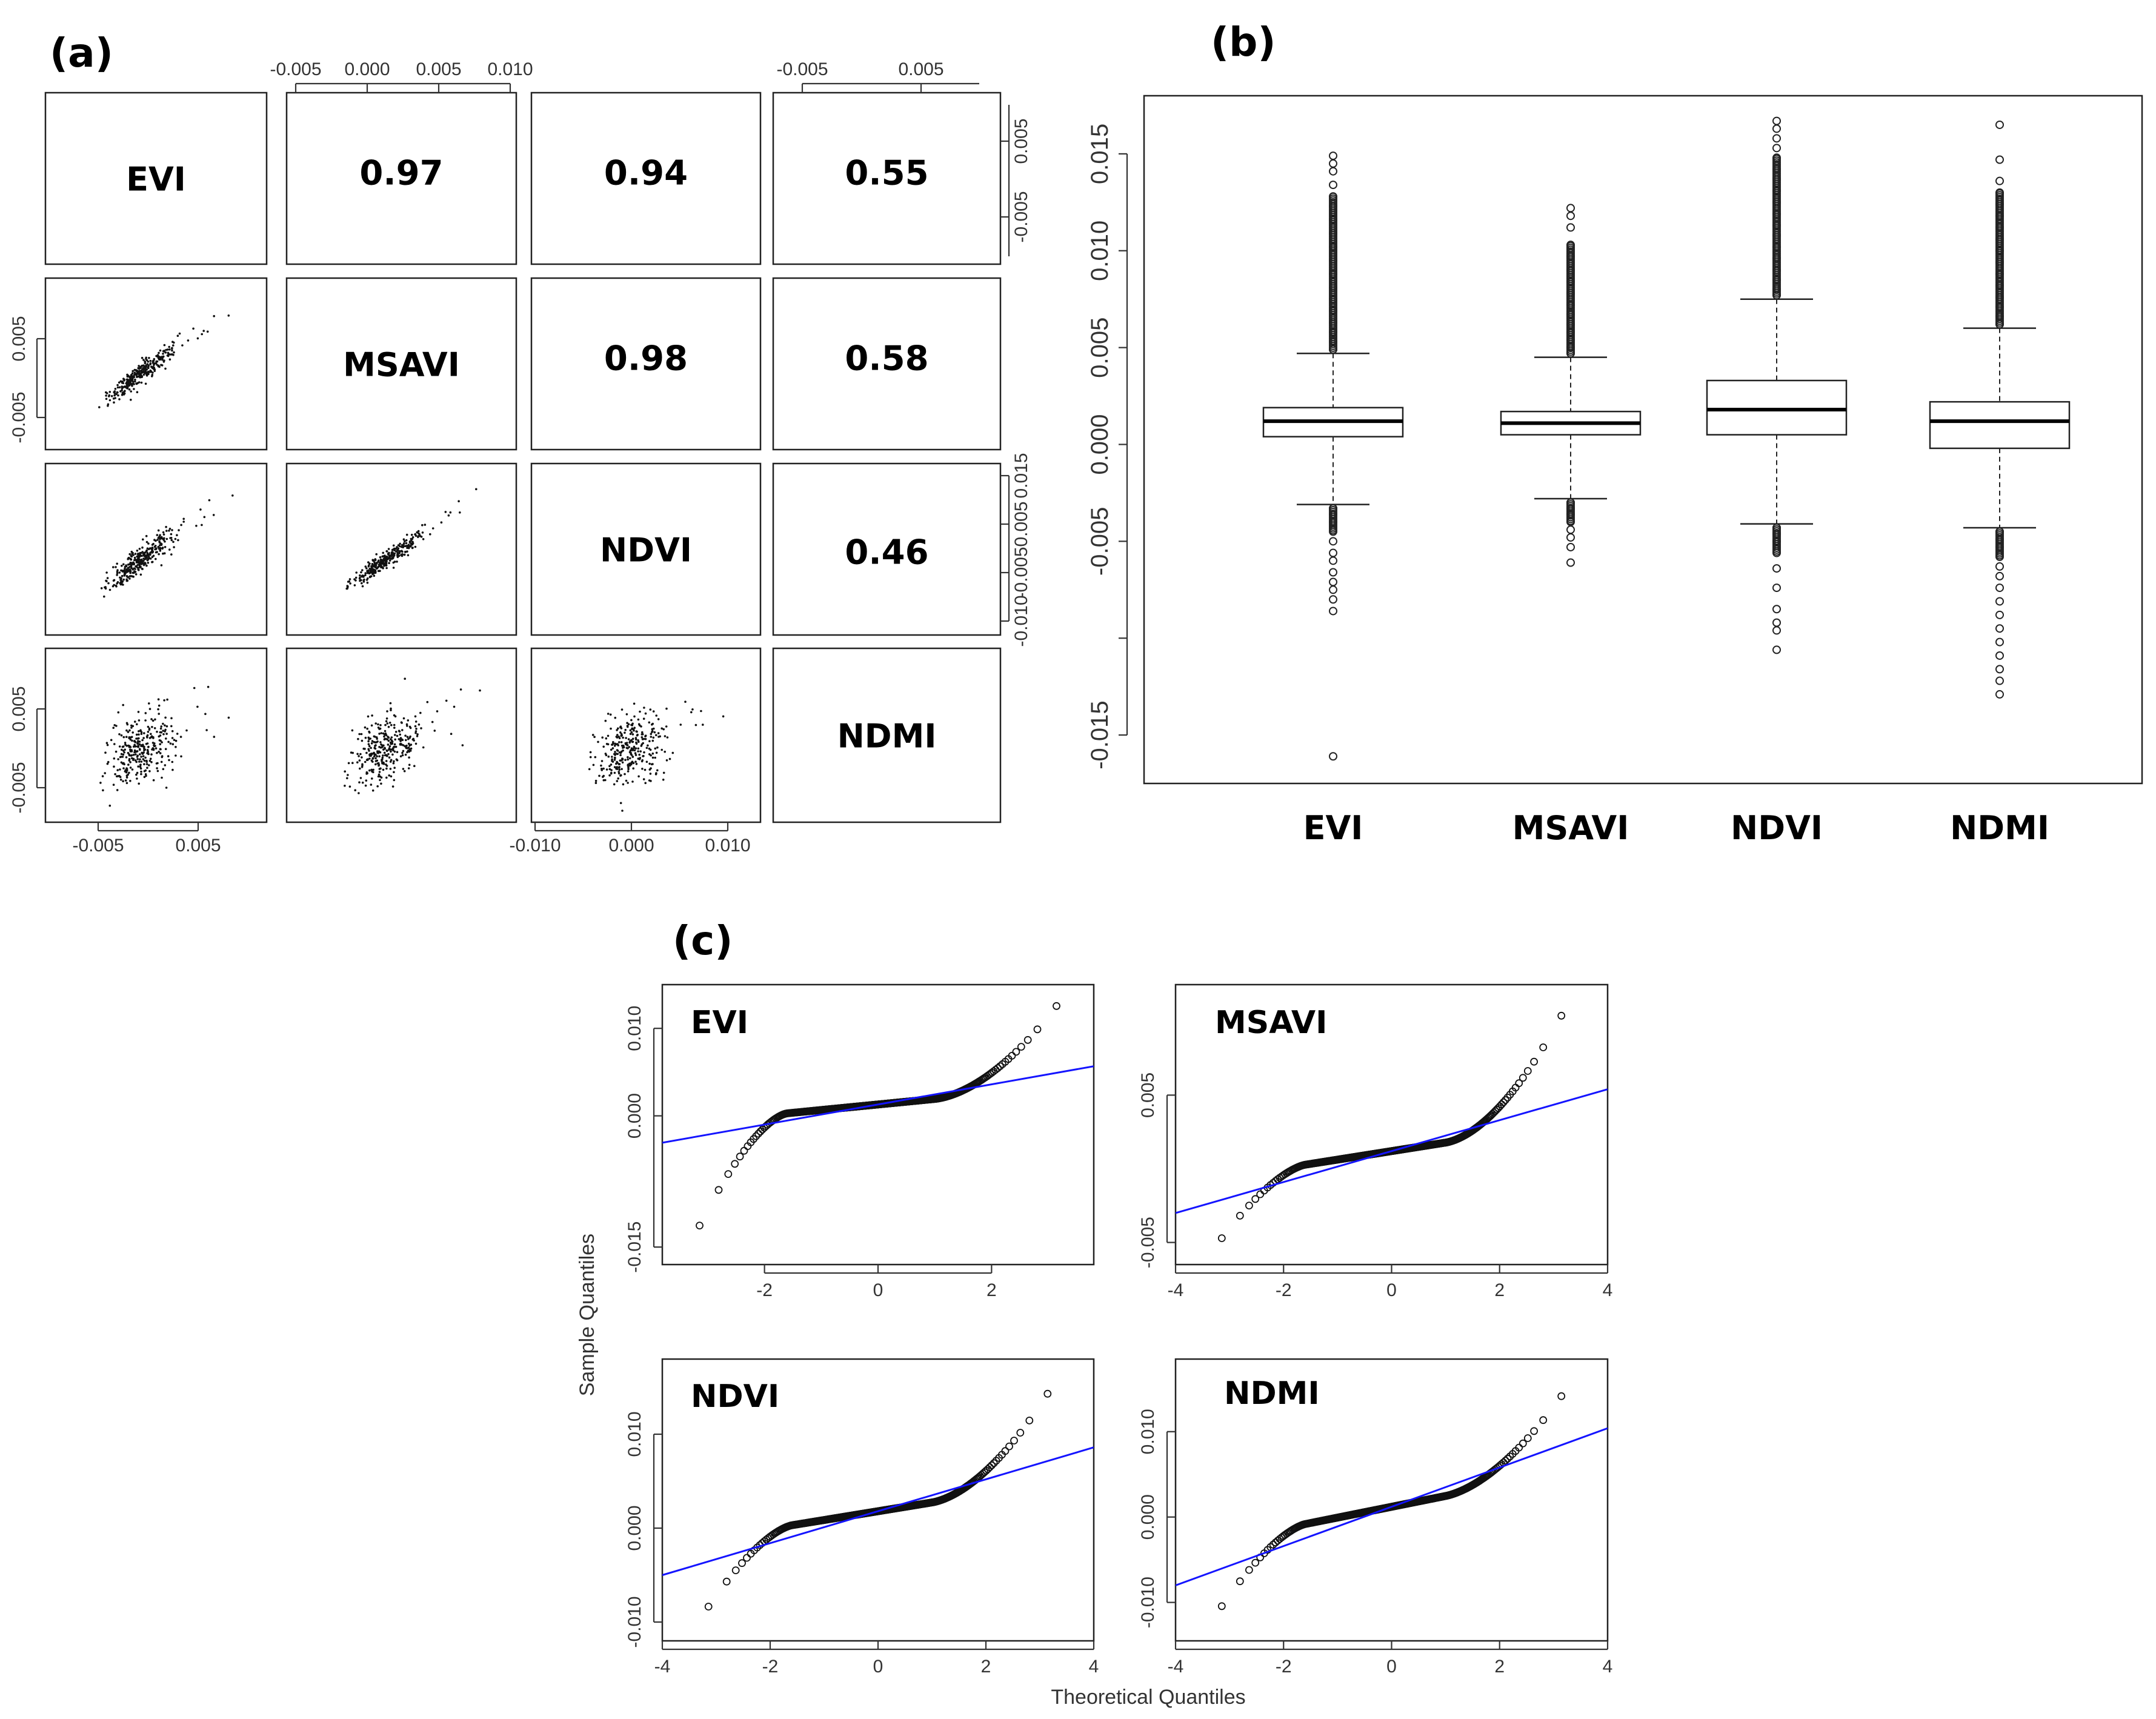 Image resolution: width=2156 pixels, height=1719 pixels. What do you see at coordinates (1333, 828) in the screenshot?
I see `category-label: EVI` at bounding box center [1333, 828].